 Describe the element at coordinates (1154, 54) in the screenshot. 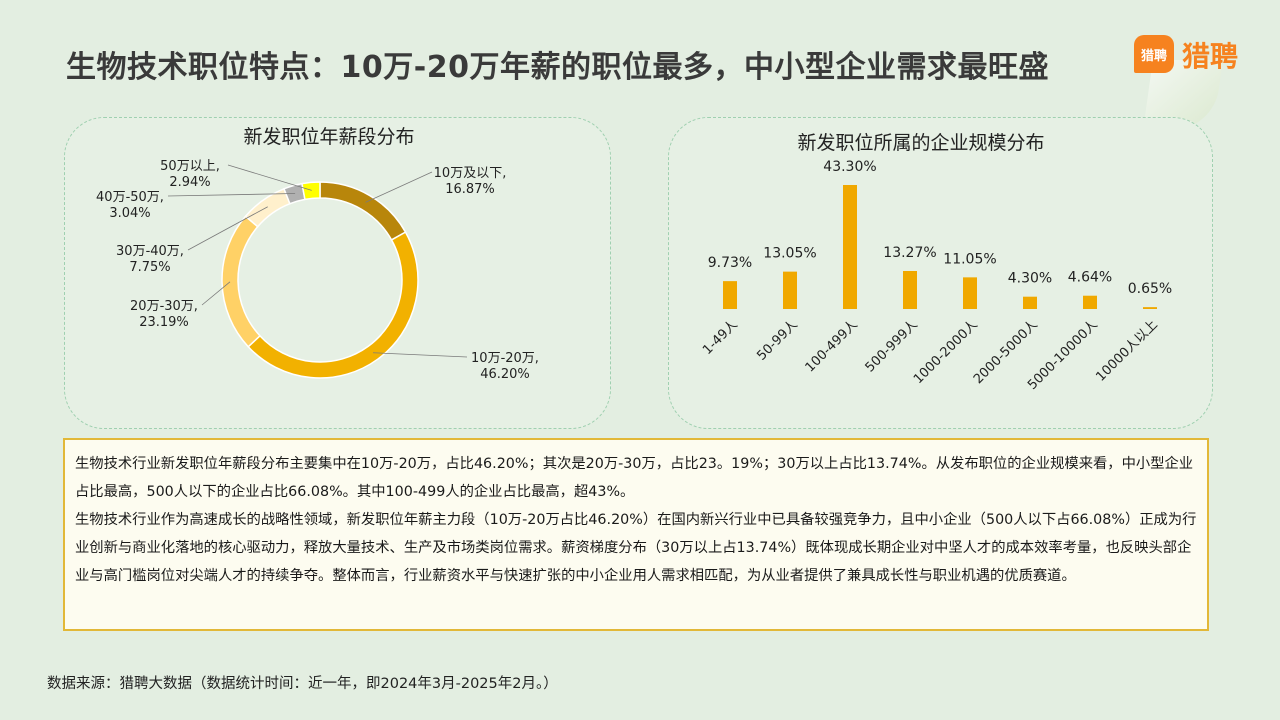

I see `logo-chat-bubble-icon: 猎聘` at that location.